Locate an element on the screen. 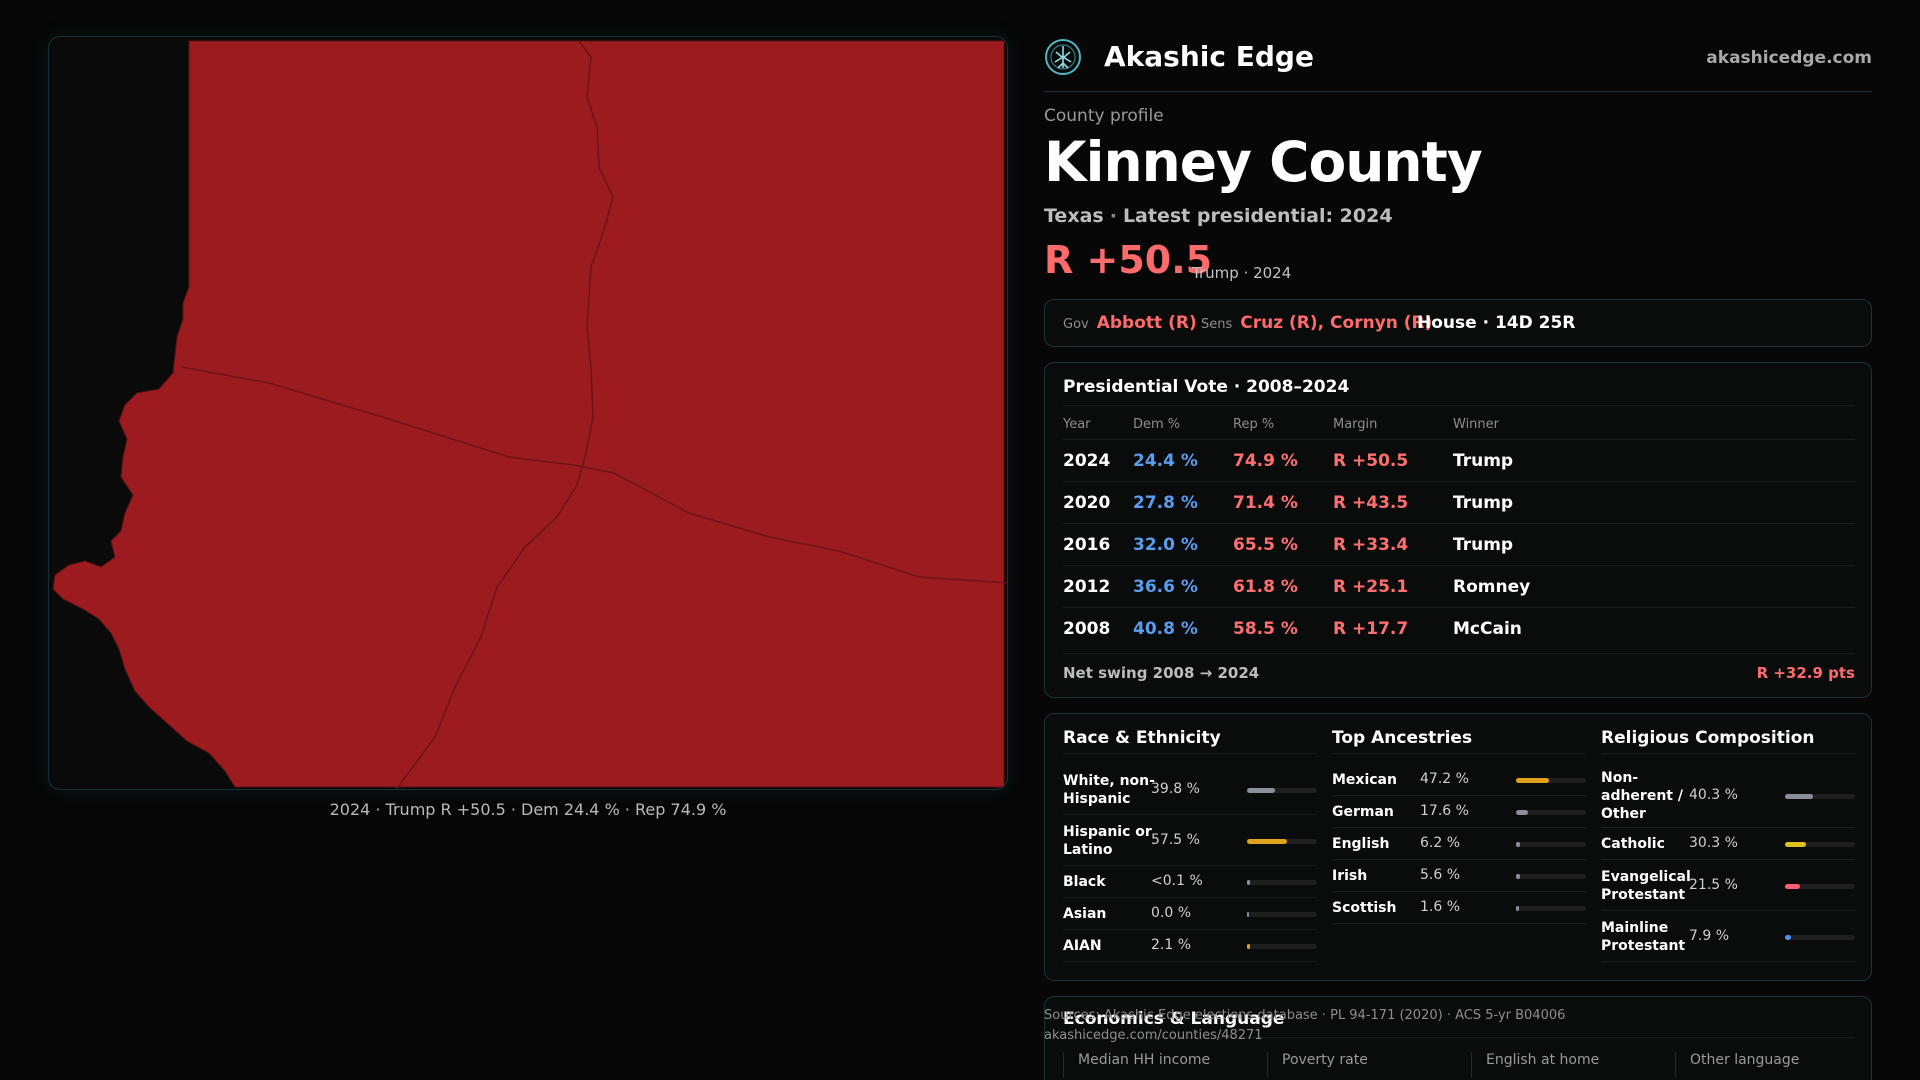  net-swing-row: Net swing 2008 → 2024 R +32.9 pts is located at coordinates (1459, 668).